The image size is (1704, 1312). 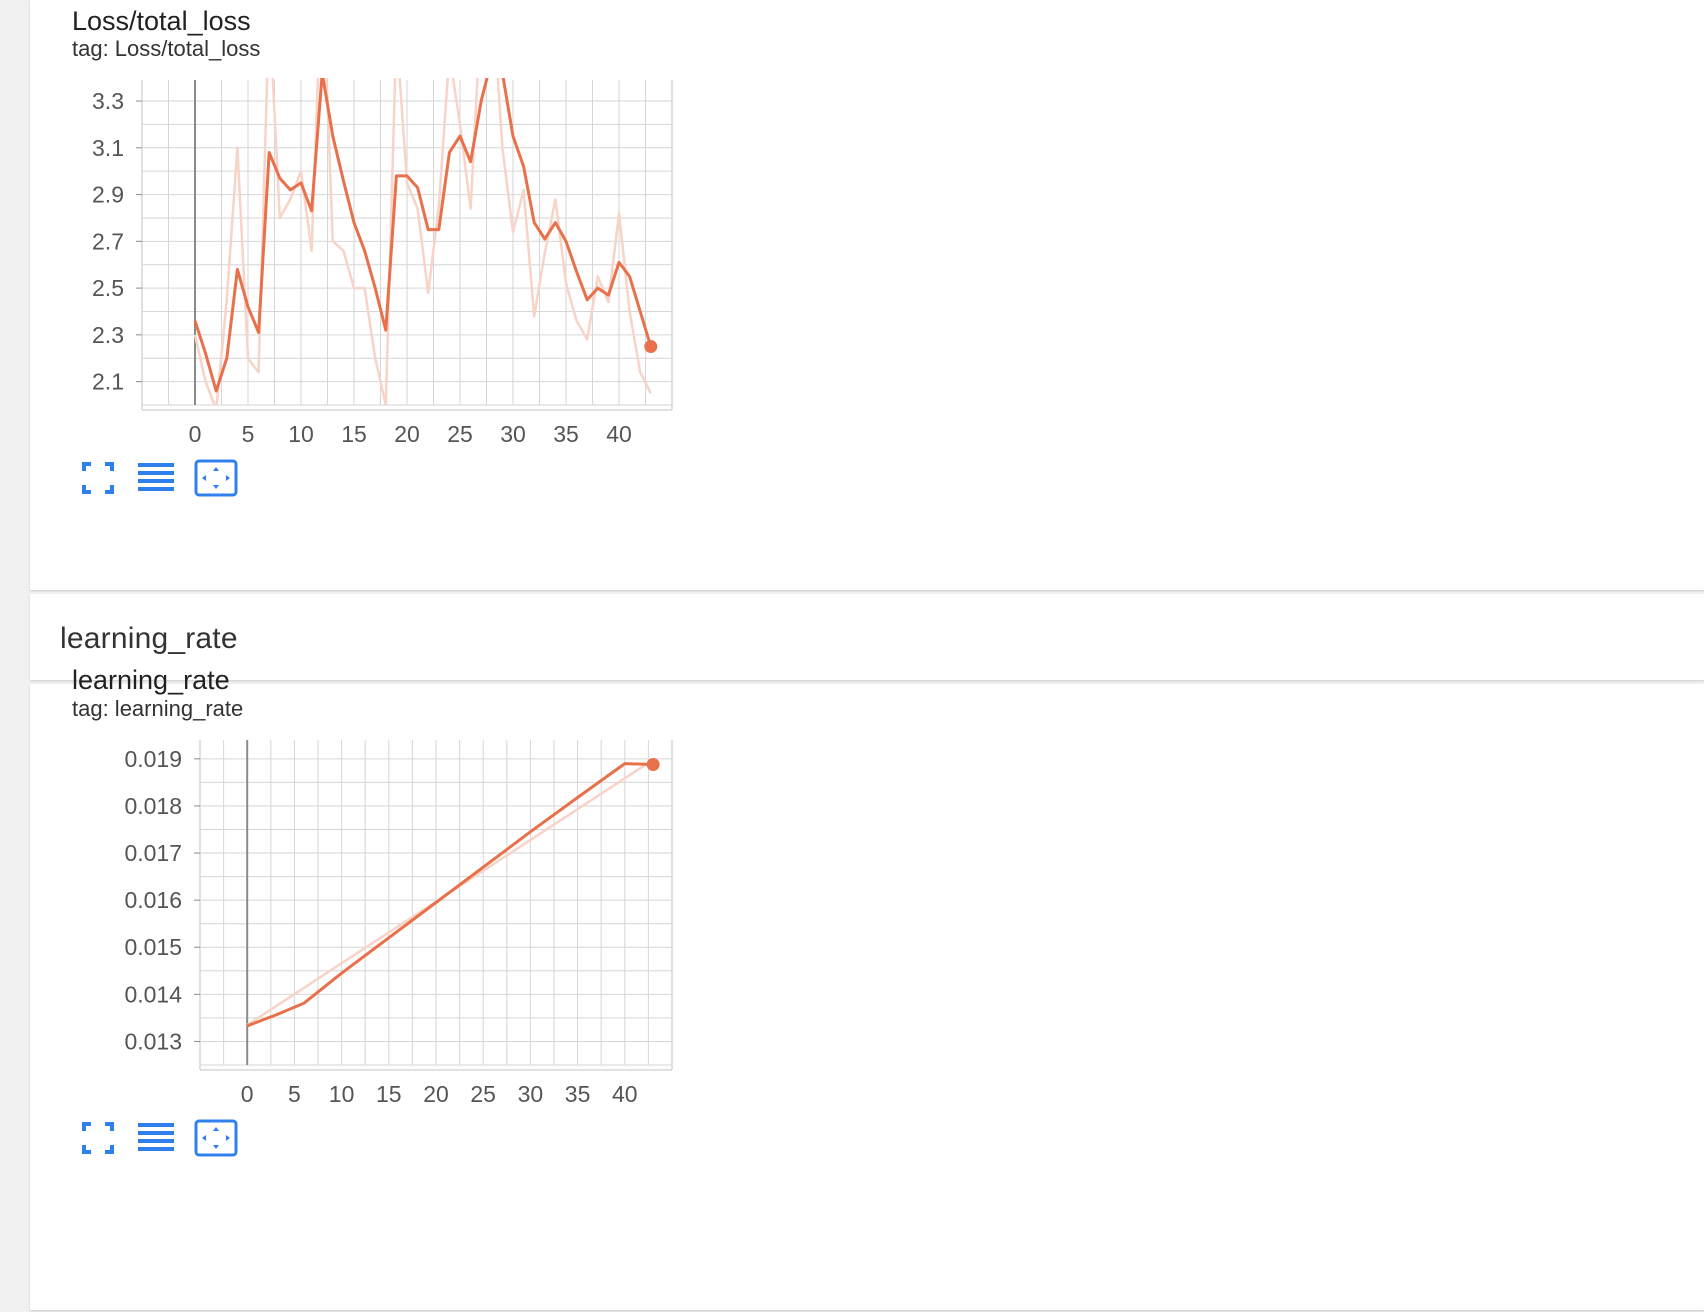 I want to click on y-tick-label: 2.5, so click(x=108, y=288).